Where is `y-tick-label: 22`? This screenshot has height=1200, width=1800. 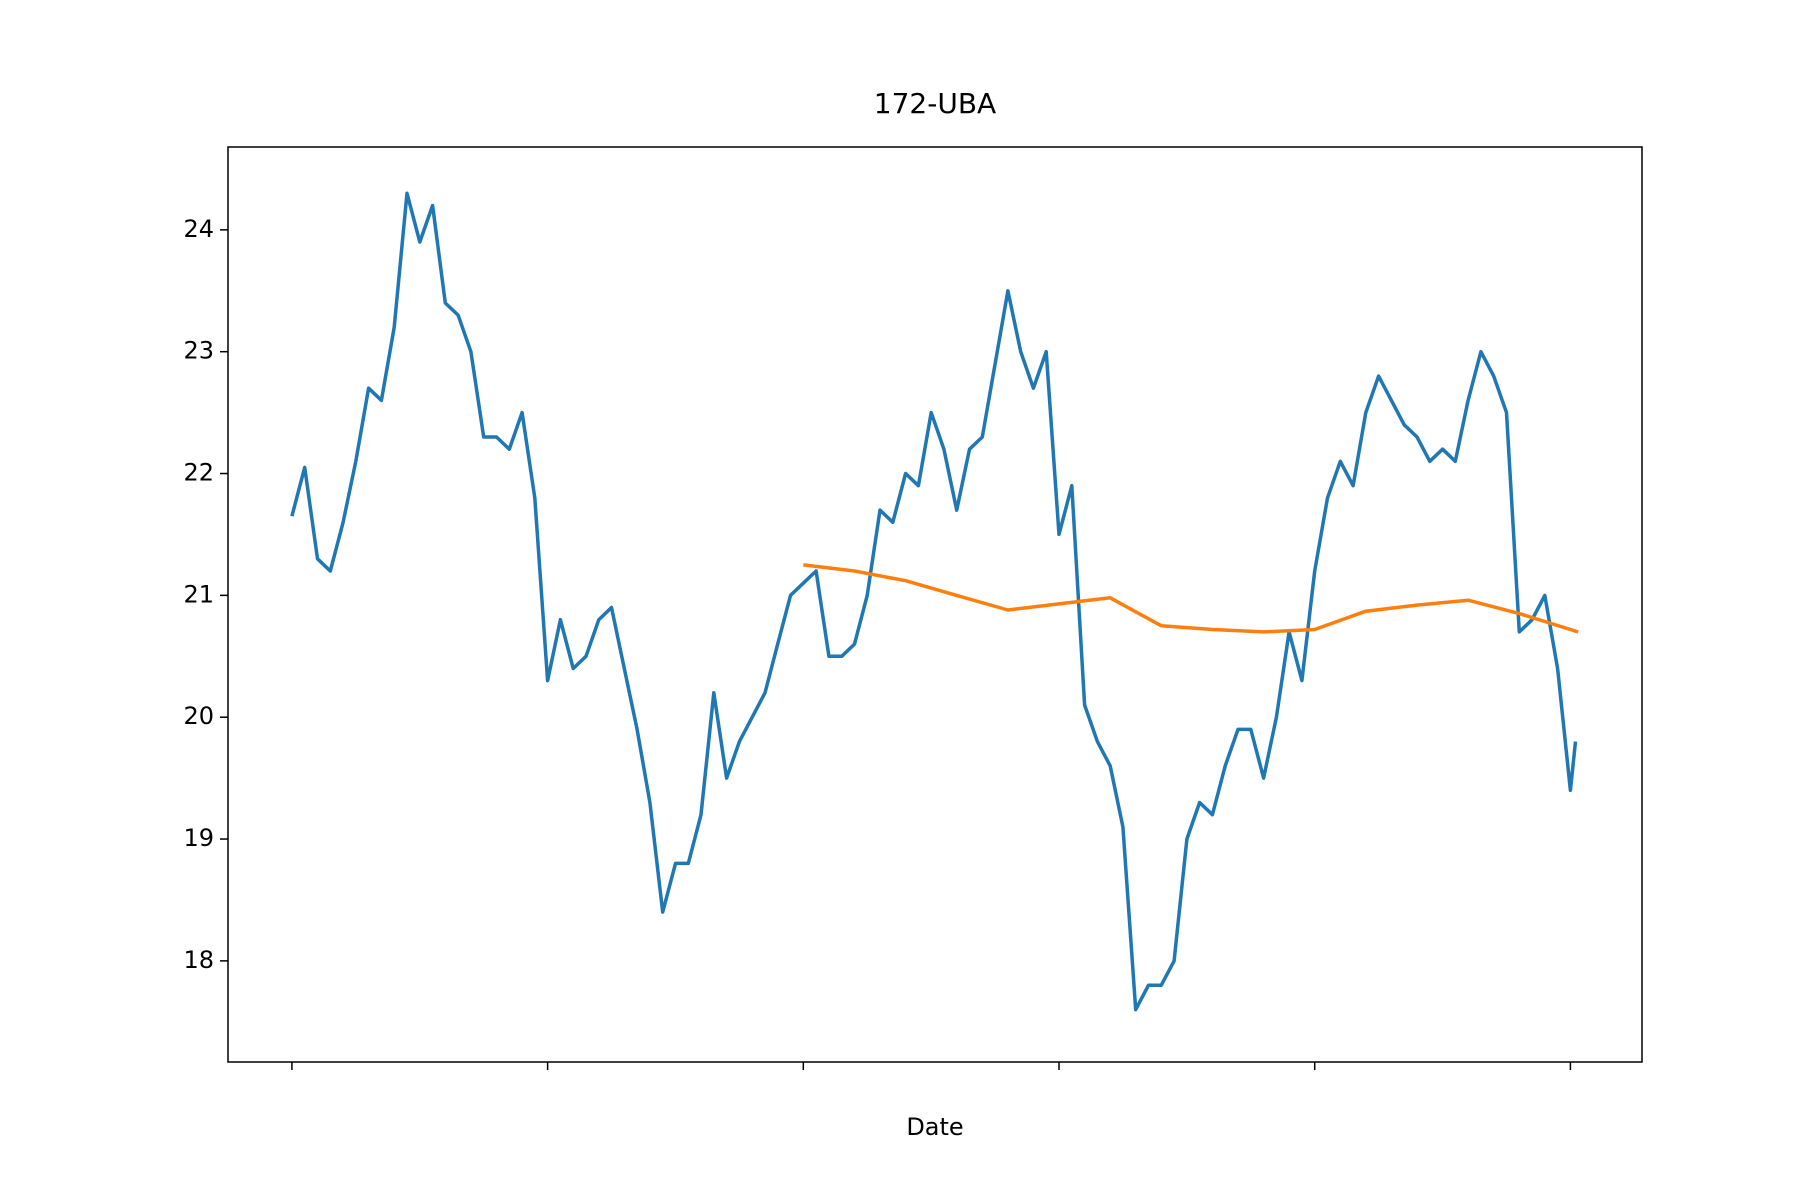
y-tick-label: 22 is located at coordinates (198, 473).